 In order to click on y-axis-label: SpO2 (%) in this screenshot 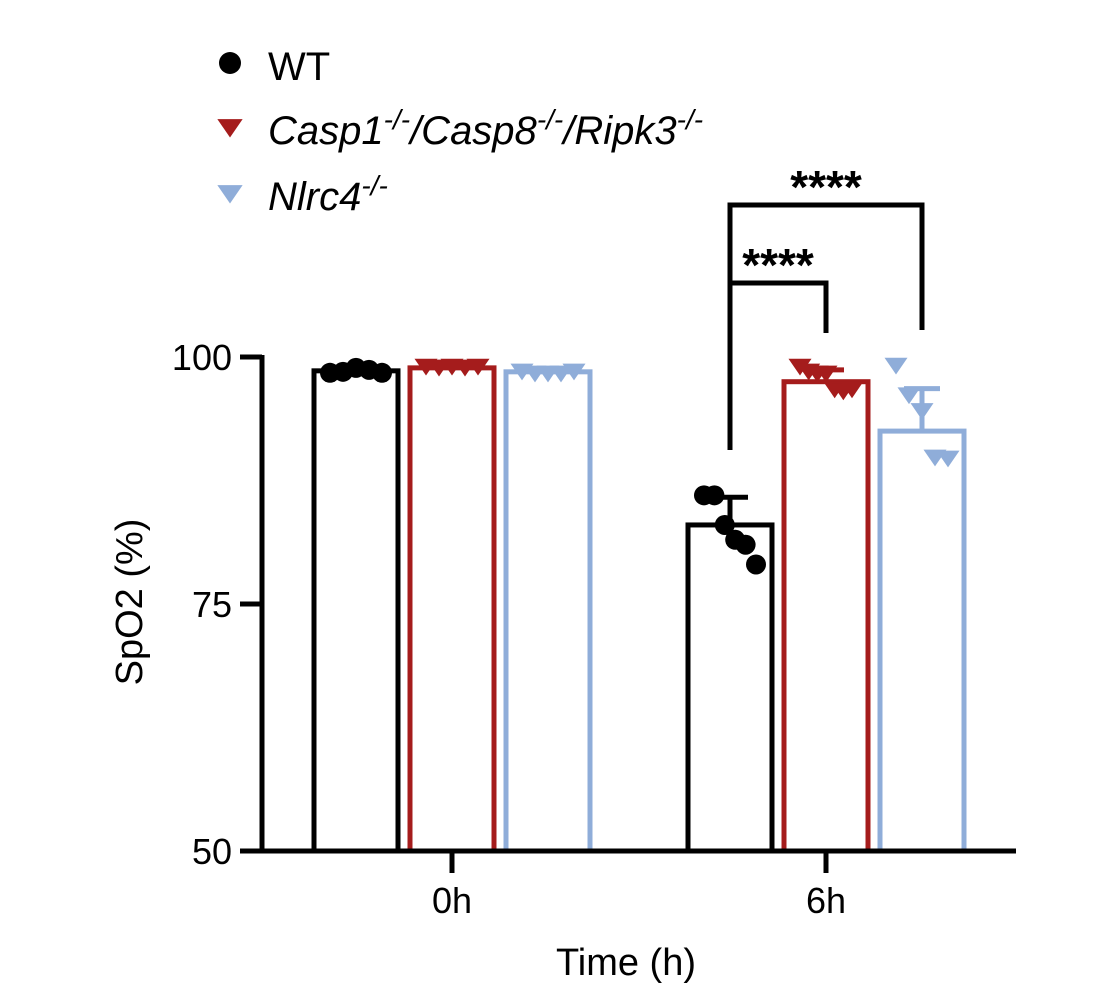, I will do `click(130, 602)`.